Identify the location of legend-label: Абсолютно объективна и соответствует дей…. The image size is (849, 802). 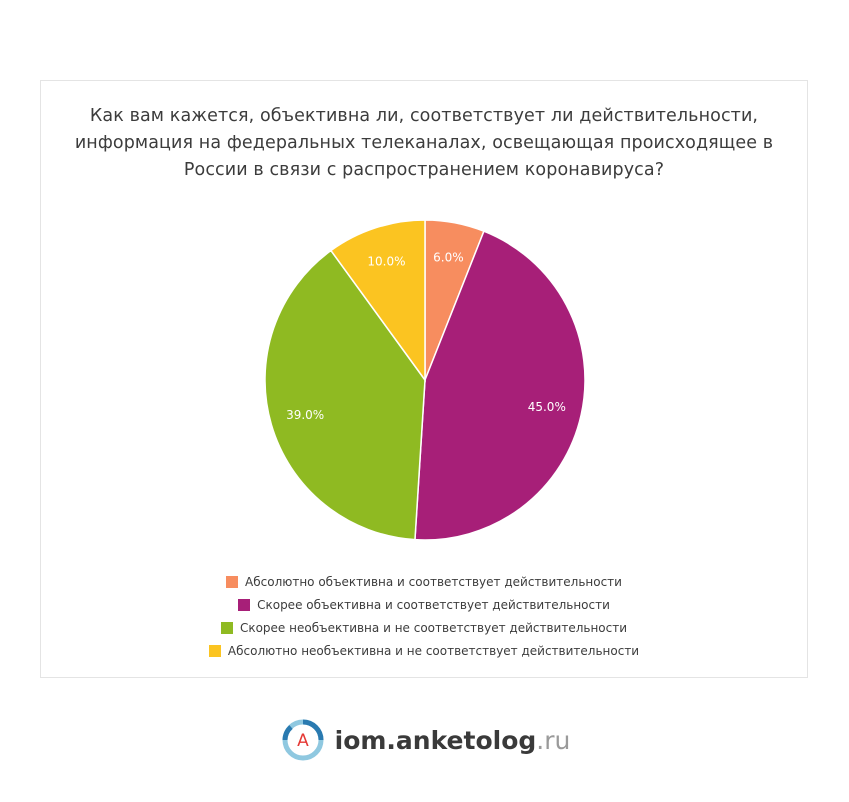
(433, 581).